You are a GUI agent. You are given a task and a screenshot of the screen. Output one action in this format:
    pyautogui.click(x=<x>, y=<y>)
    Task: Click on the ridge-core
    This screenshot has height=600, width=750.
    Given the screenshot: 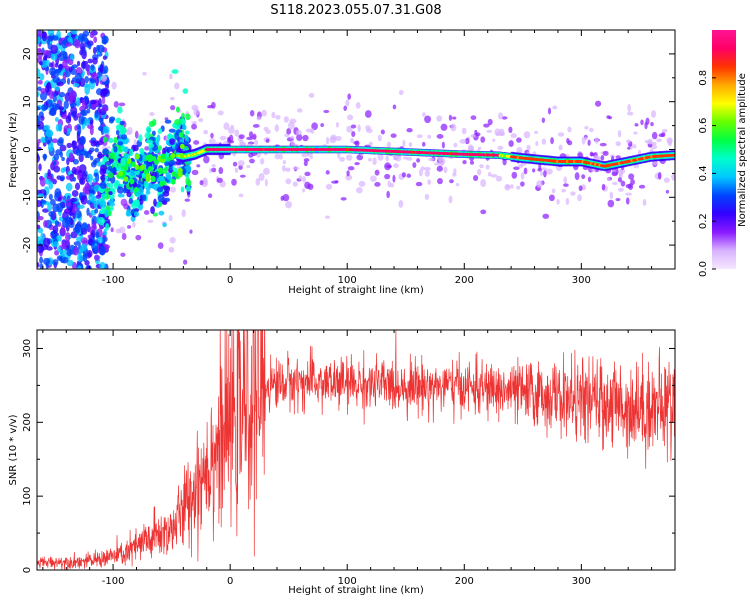 What is the action you would take?
    pyautogui.click(x=673, y=155)
    